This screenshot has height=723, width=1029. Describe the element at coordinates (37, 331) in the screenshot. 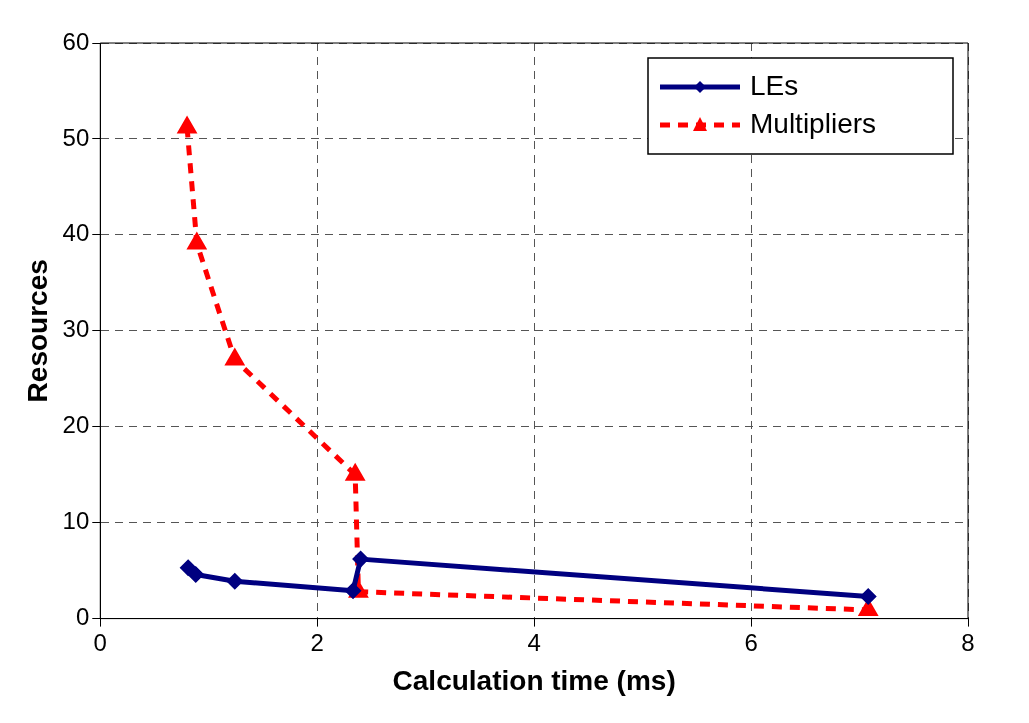

I see `y-axis-title: Resources` at that location.